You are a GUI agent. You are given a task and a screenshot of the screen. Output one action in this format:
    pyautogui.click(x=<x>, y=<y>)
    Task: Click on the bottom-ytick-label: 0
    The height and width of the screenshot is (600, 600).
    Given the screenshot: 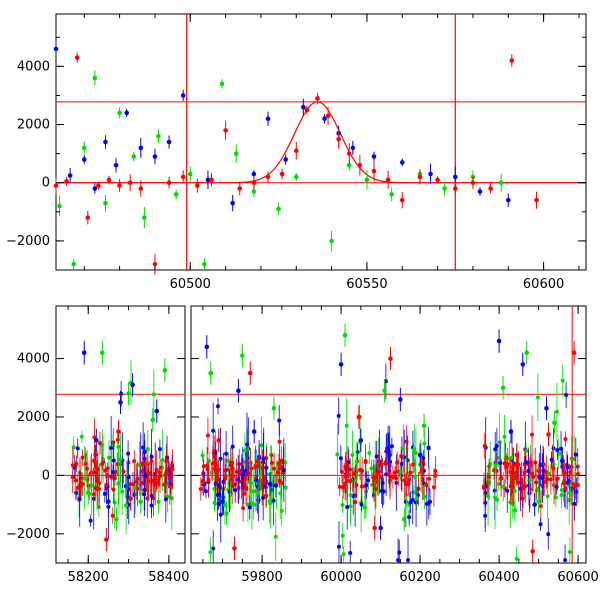 What is the action you would take?
    pyautogui.click(x=46, y=475)
    